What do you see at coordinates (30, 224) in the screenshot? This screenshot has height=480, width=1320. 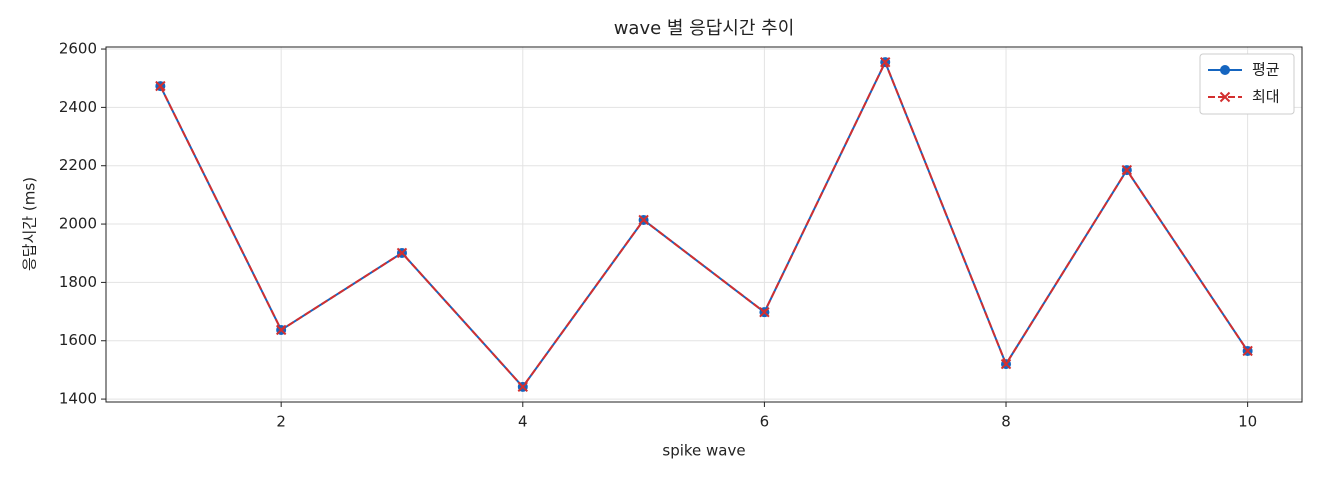 I see `y-axis-label: 응답시간 (ms)` at bounding box center [30, 224].